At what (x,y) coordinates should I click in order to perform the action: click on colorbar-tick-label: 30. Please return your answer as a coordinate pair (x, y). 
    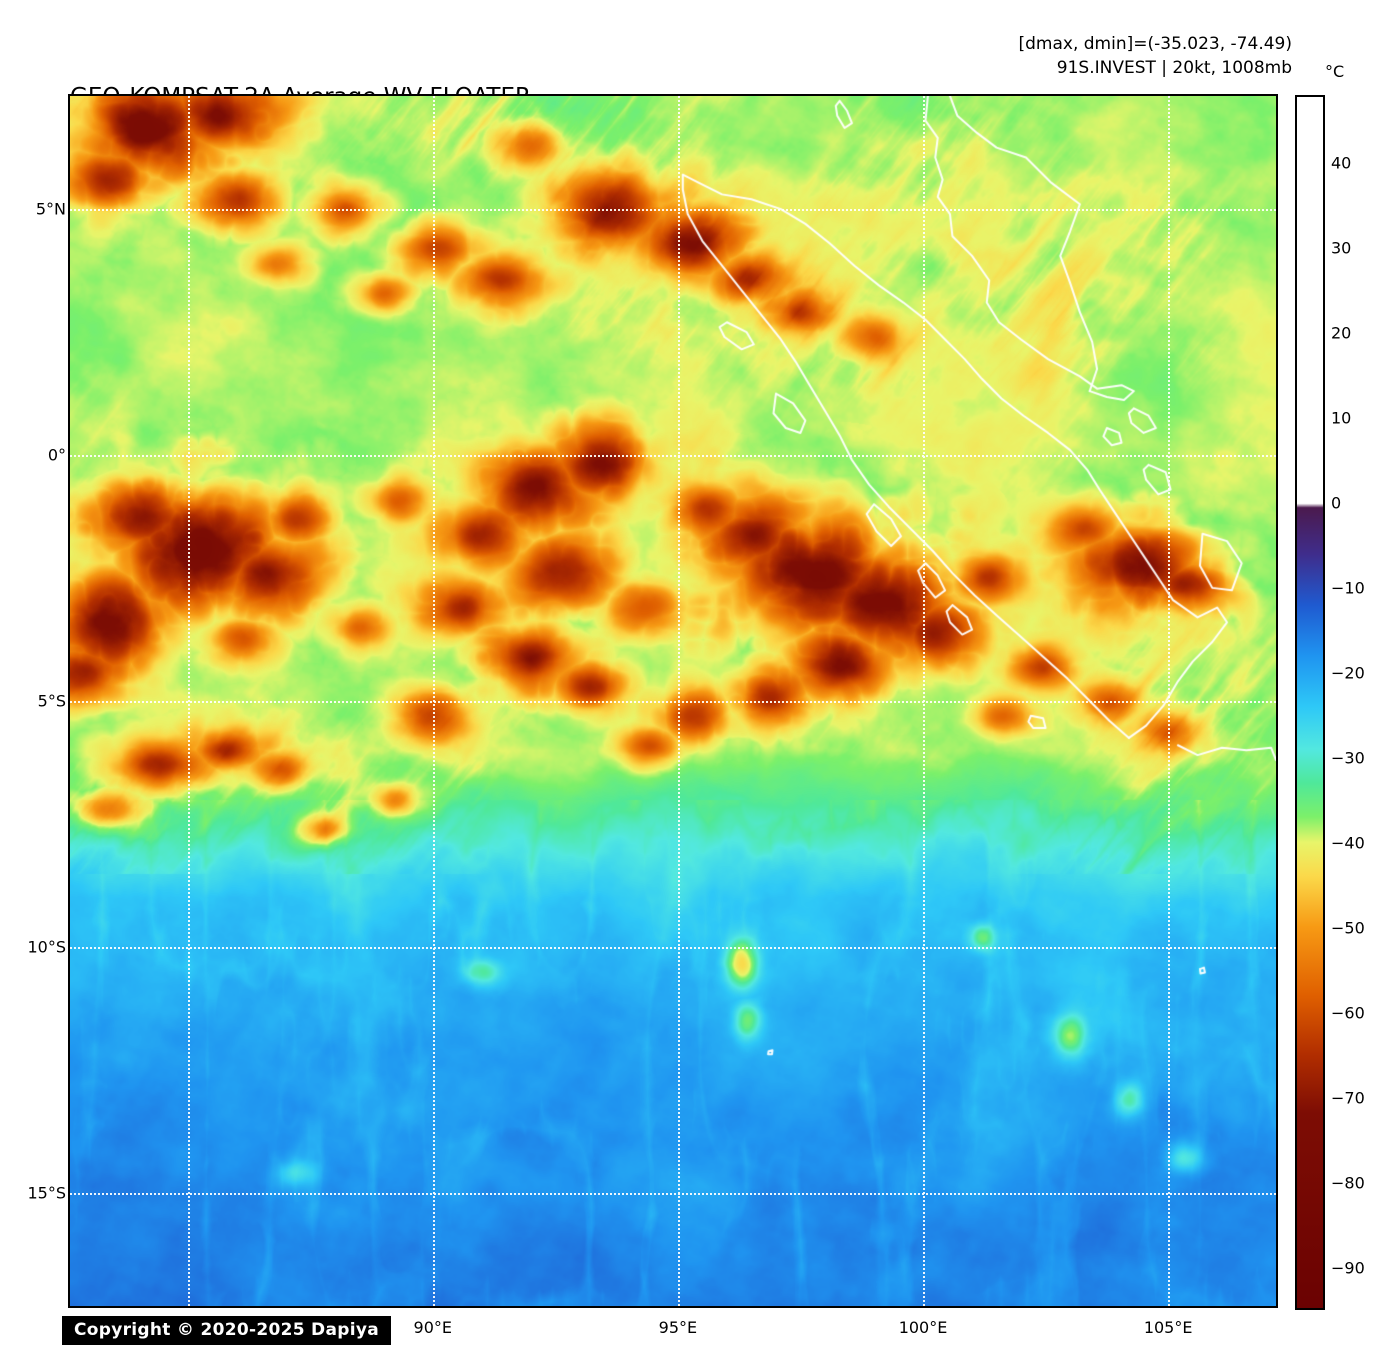
    Looking at the image, I should click on (1341, 248).